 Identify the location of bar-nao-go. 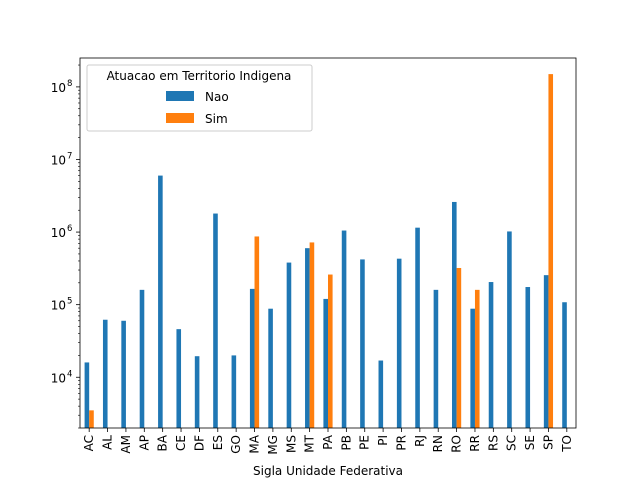
(234, 391).